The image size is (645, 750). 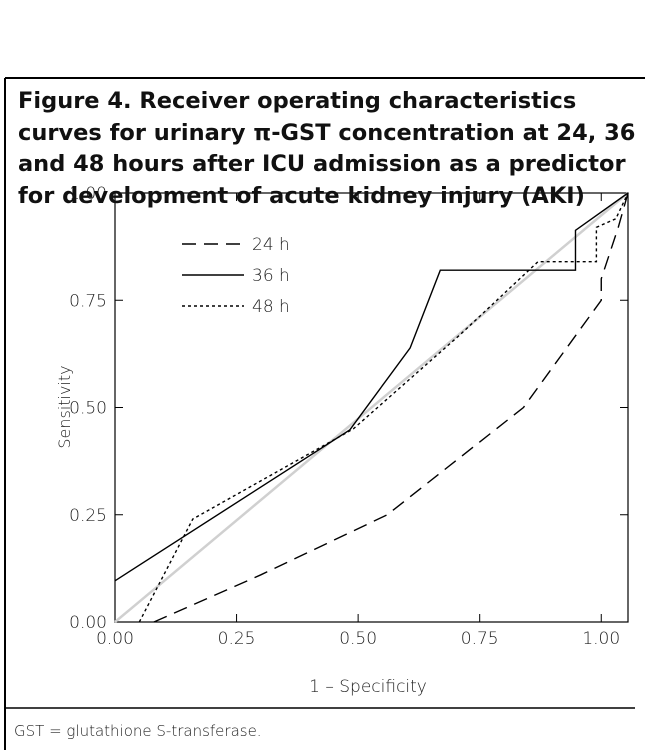 I want to click on x-tick-label: 0.00, so click(x=115, y=639).